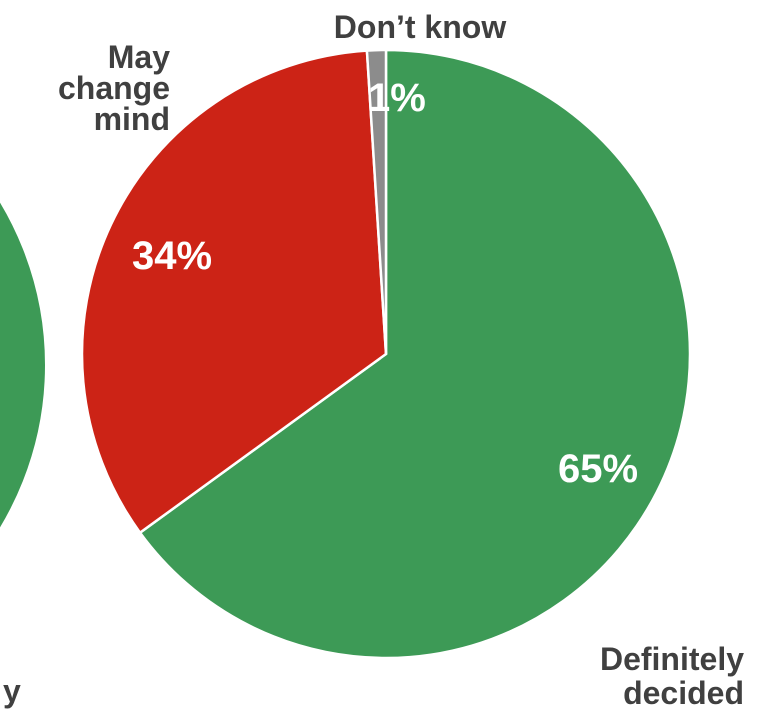 The width and height of the screenshot is (763, 715). I want to click on category-label-may-change-mind: May change mind, so click(114, 88).